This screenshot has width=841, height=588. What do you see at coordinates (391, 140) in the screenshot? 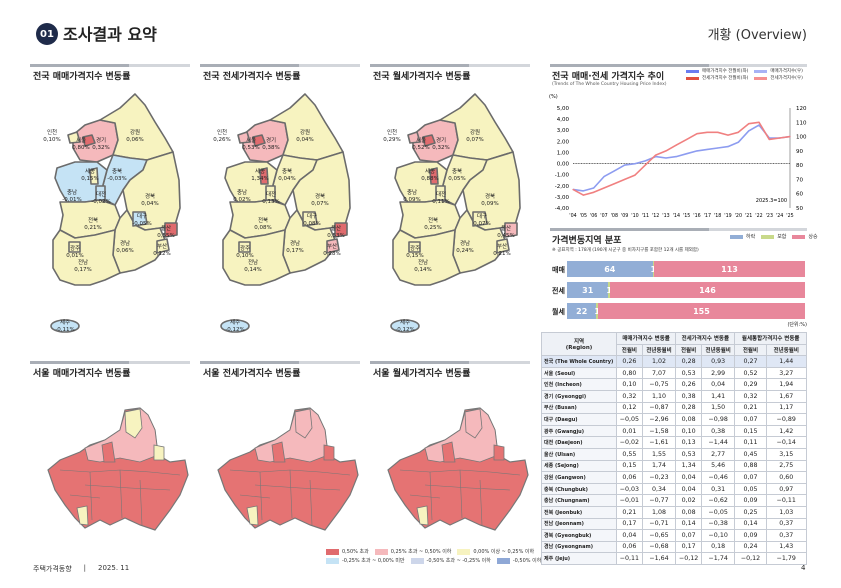
I see `region-value: 0,29%` at bounding box center [391, 140].